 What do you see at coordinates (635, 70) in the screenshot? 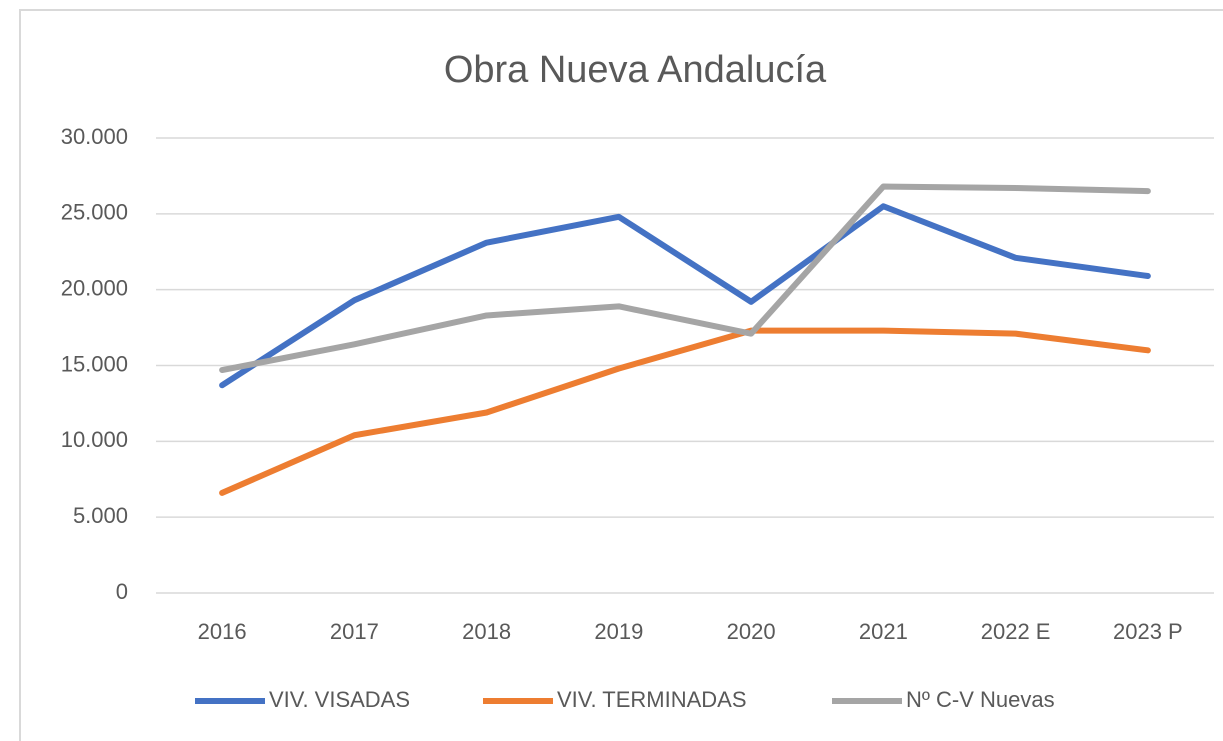
I see `chart-title: Obra Nueva Andalucía` at bounding box center [635, 70].